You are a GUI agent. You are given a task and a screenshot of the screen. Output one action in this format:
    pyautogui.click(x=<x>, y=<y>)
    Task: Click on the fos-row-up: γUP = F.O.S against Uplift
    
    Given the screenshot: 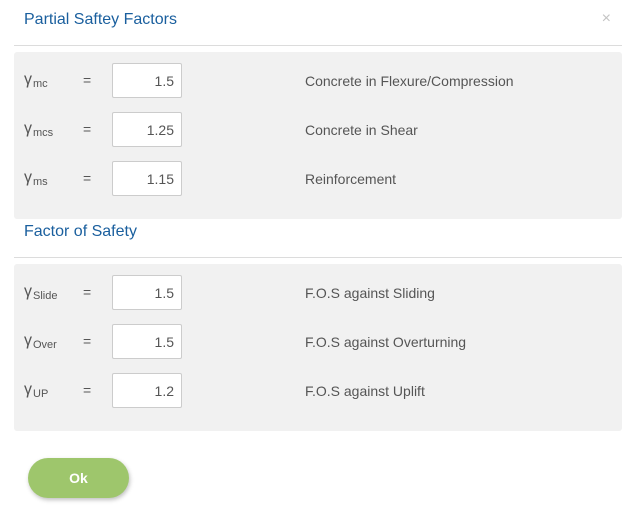 What is the action you would take?
    pyautogui.click(x=318, y=391)
    